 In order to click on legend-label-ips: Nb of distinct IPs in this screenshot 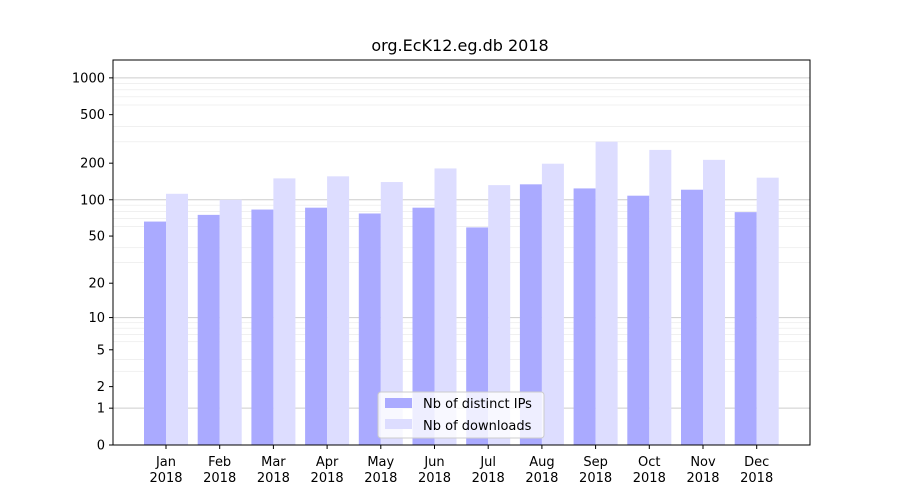, I will do `click(477, 404)`.